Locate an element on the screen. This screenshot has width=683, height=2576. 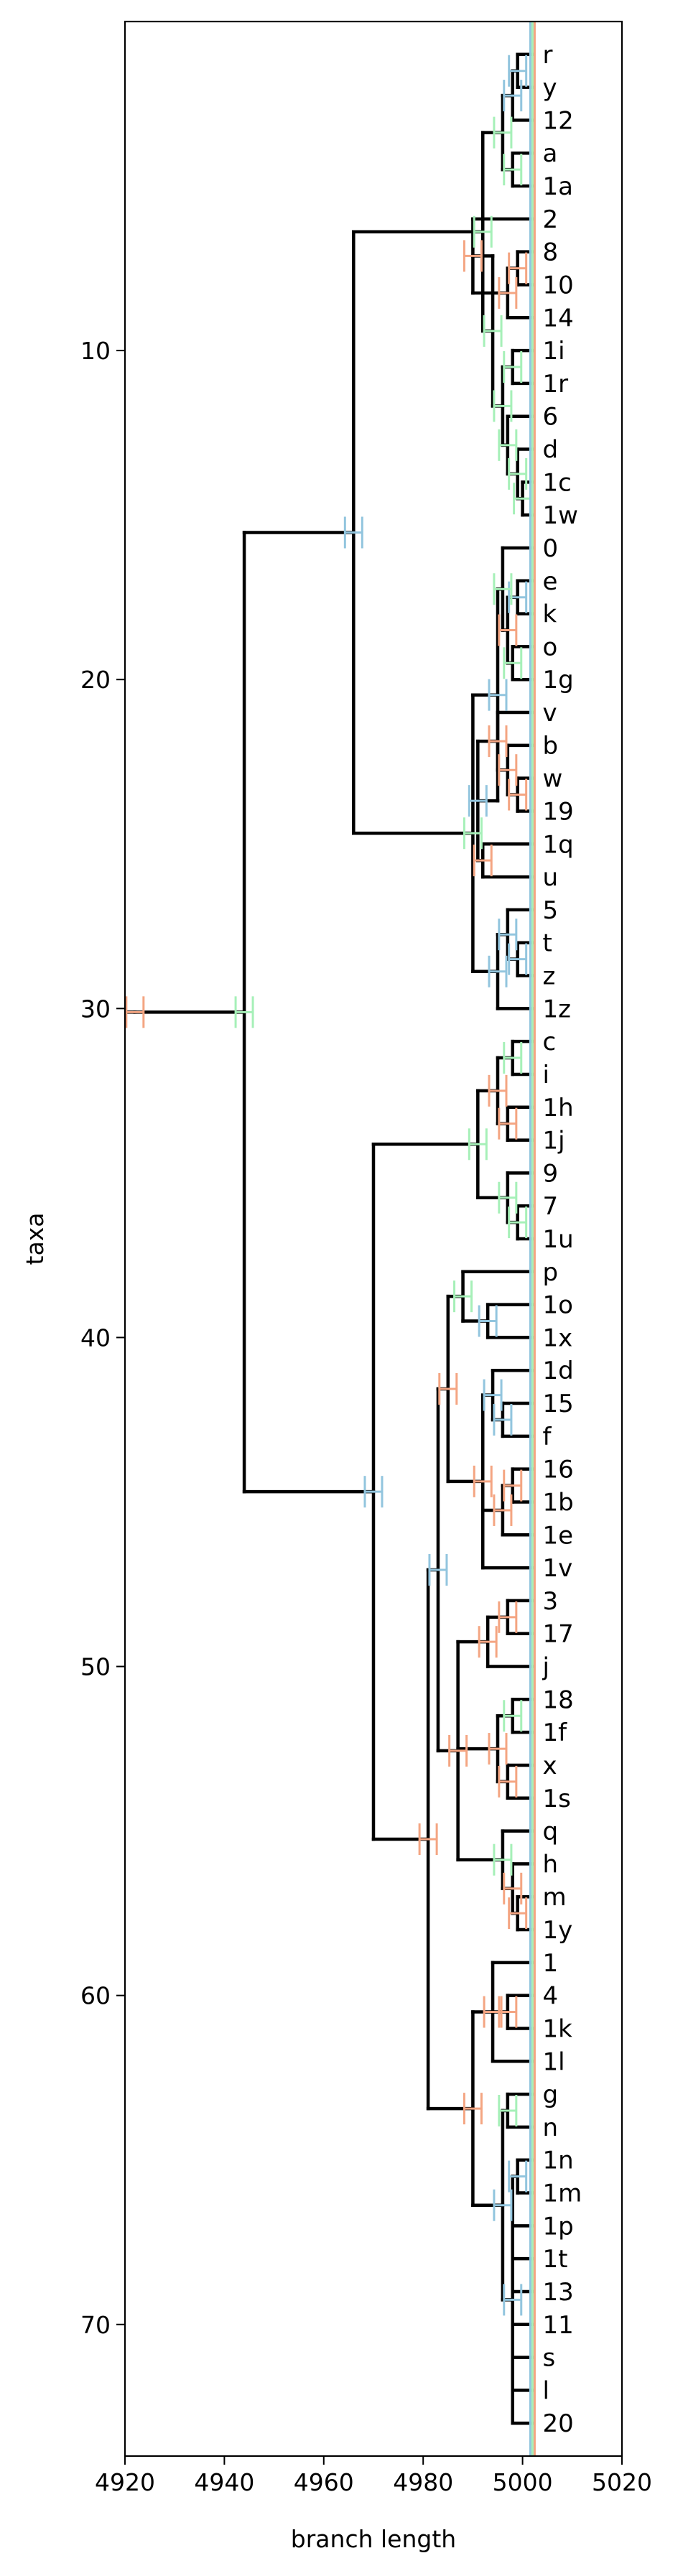
leaf-label: 14 is located at coordinates (557, 318).